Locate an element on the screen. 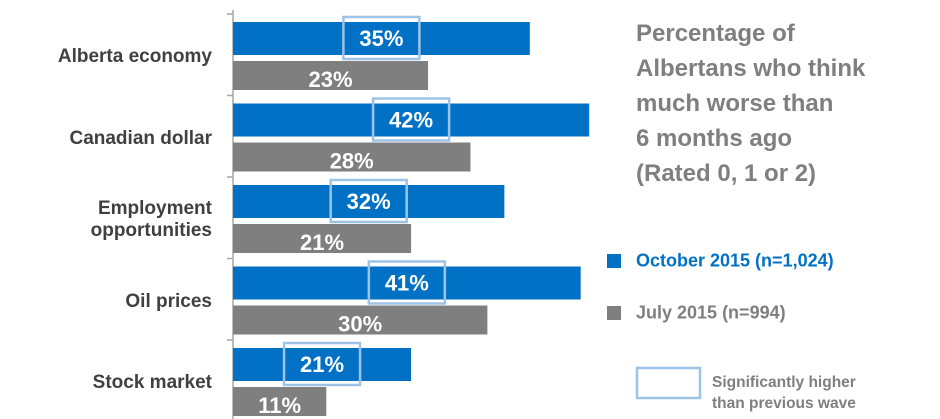 This screenshot has width=940, height=419. value-label: 42% is located at coordinates (411, 119).